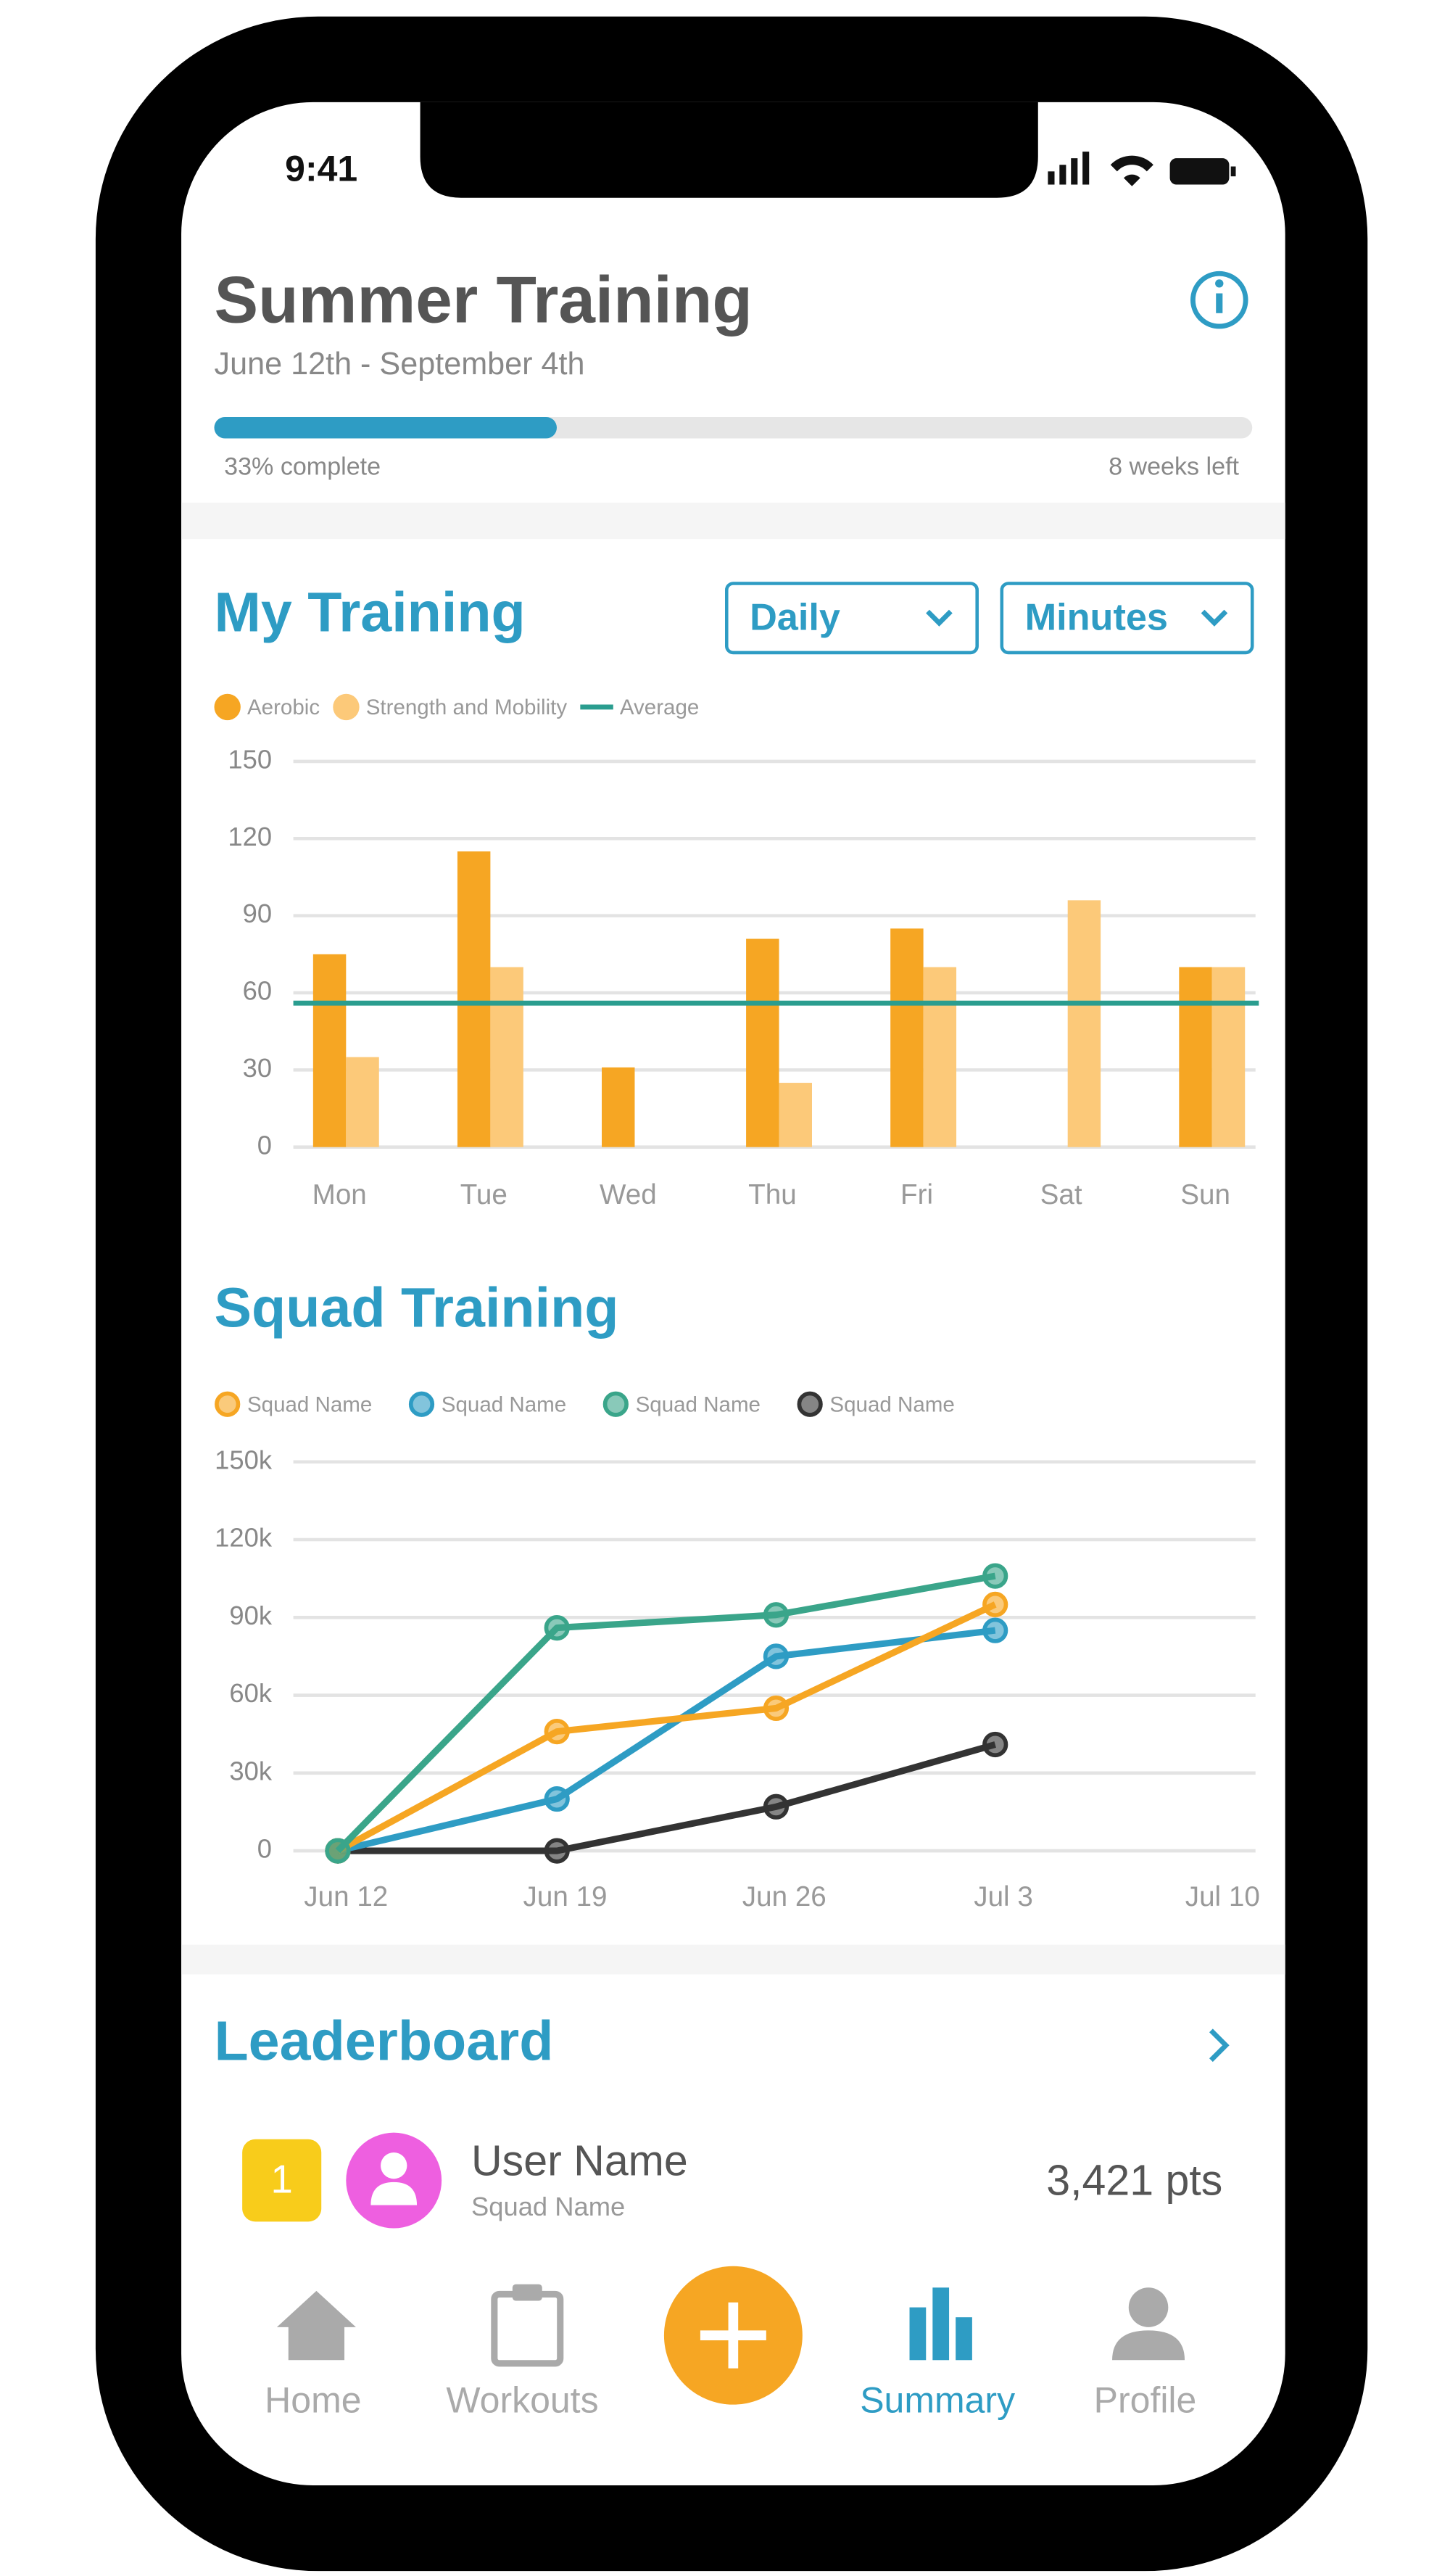 The width and height of the screenshot is (1450, 2576). What do you see at coordinates (484, 300) in the screenshot?
I see `title: Summer Training` at bounding box center [484, 300].